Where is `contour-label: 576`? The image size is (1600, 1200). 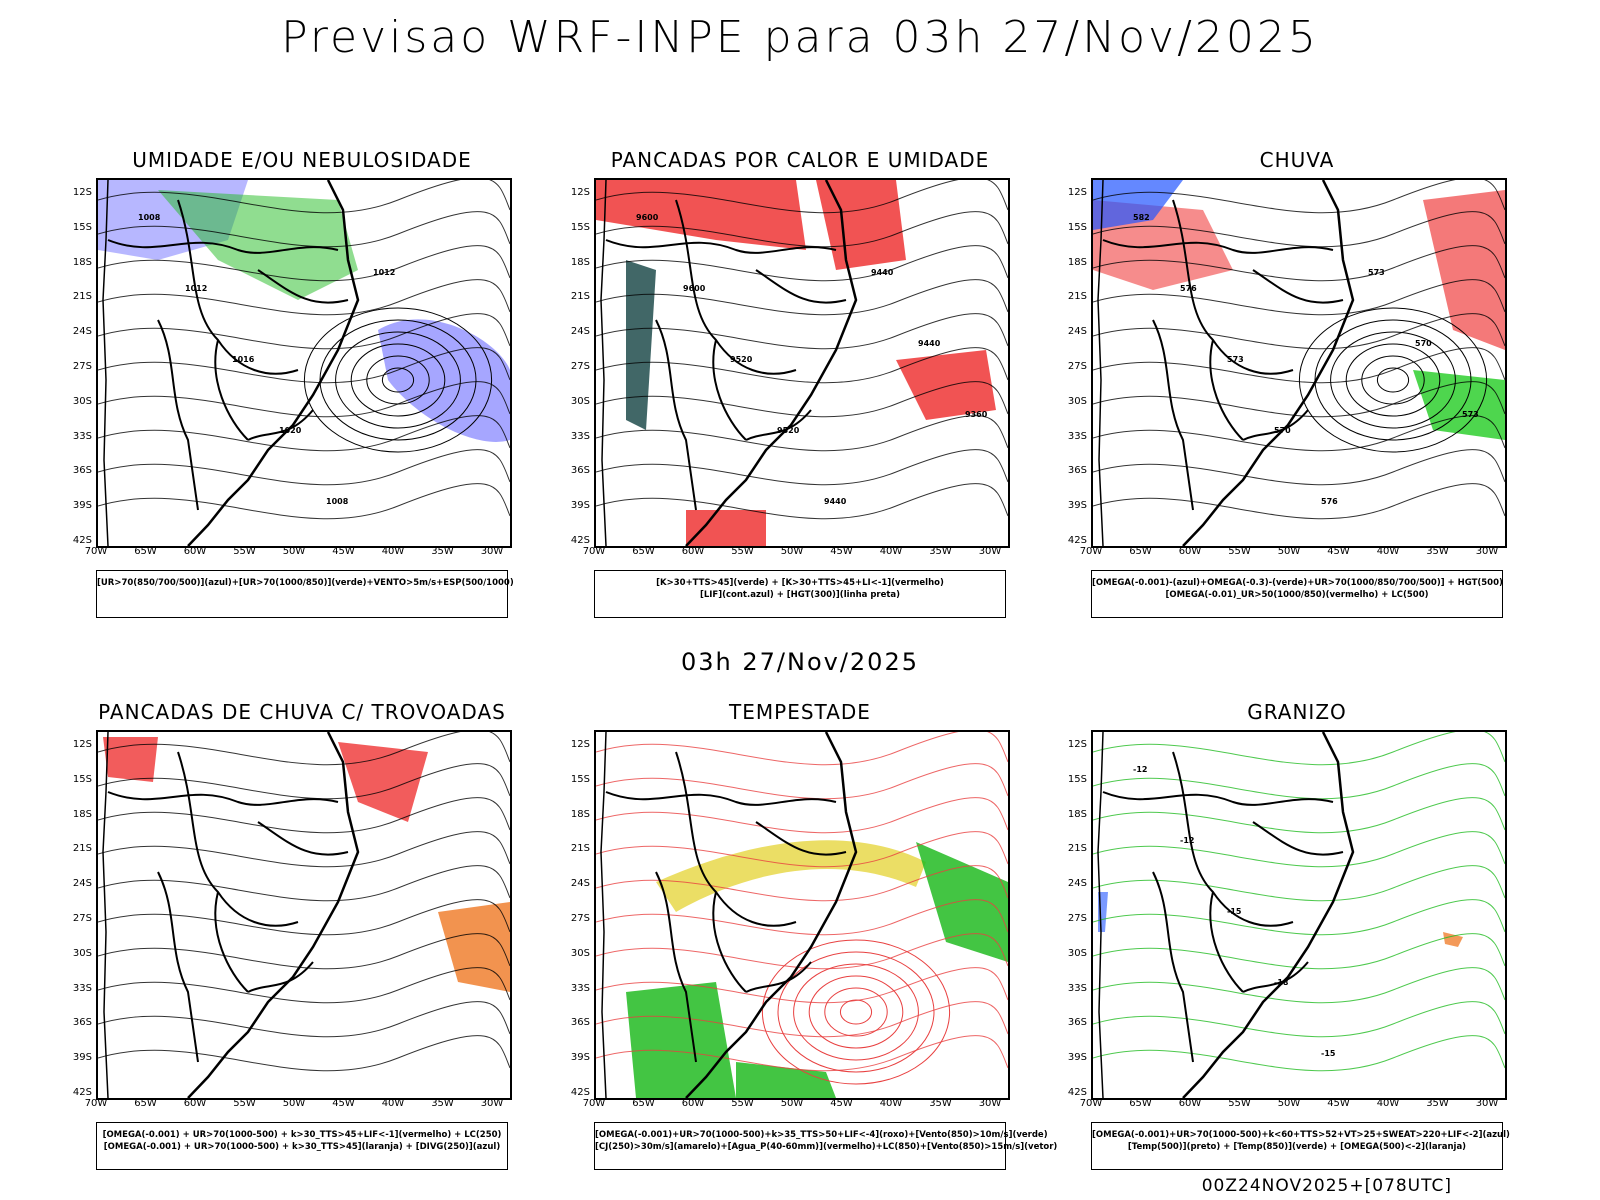 contour-label: 576 is located at coordinates (1329, 501).